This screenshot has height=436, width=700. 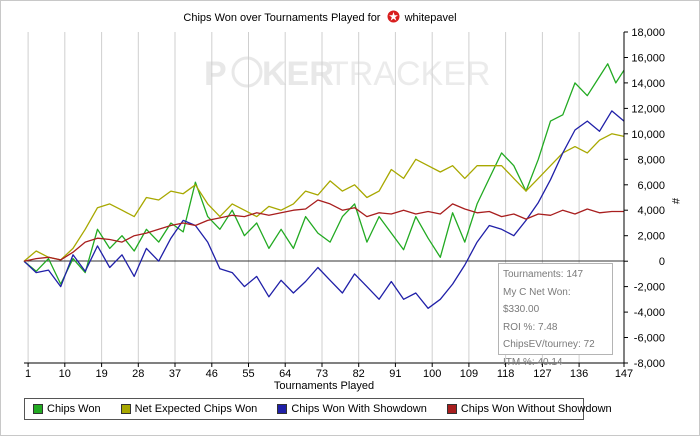 I want to click on x-axis-label: Tournaments Played, so click(x=324, y=386).